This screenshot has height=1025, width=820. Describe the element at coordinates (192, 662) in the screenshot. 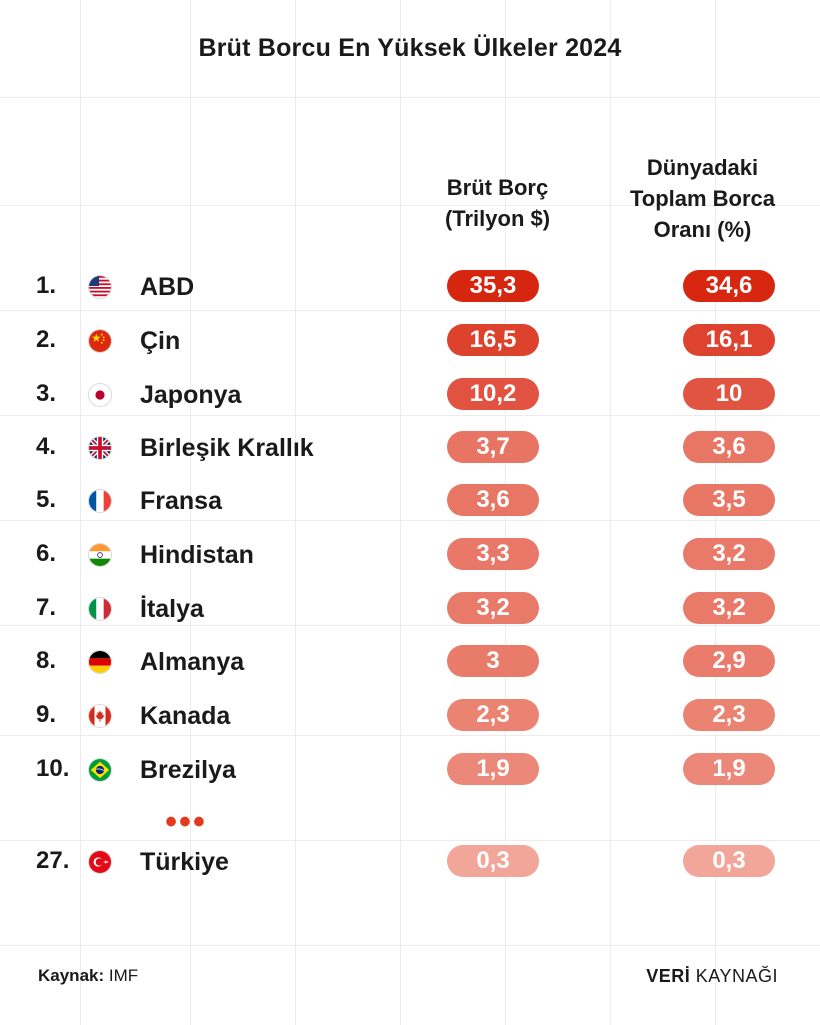

I see `country-name: Almanya` at that location.